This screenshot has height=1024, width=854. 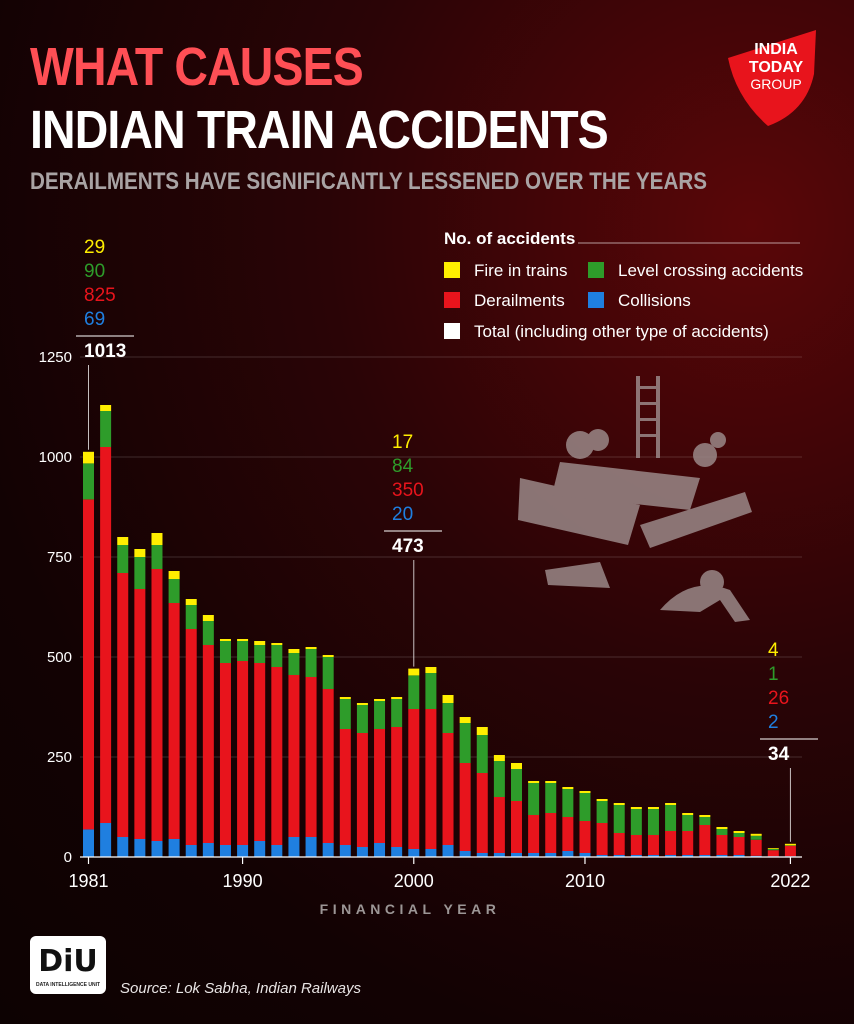 What do you see at coordinates (410, 909) in the screenshot?
I see `x-axis-title: FINANCIAL YEAR` at bounding box center [410, 909].